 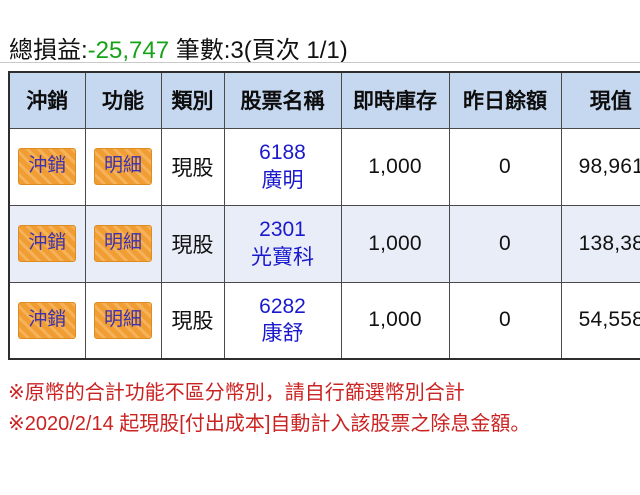 What do you see at coordinates (258, 50) in the screenshot?
I see `record-count-label: 筆數:3(頁次 1/1)` at bounding box center [258, 50].